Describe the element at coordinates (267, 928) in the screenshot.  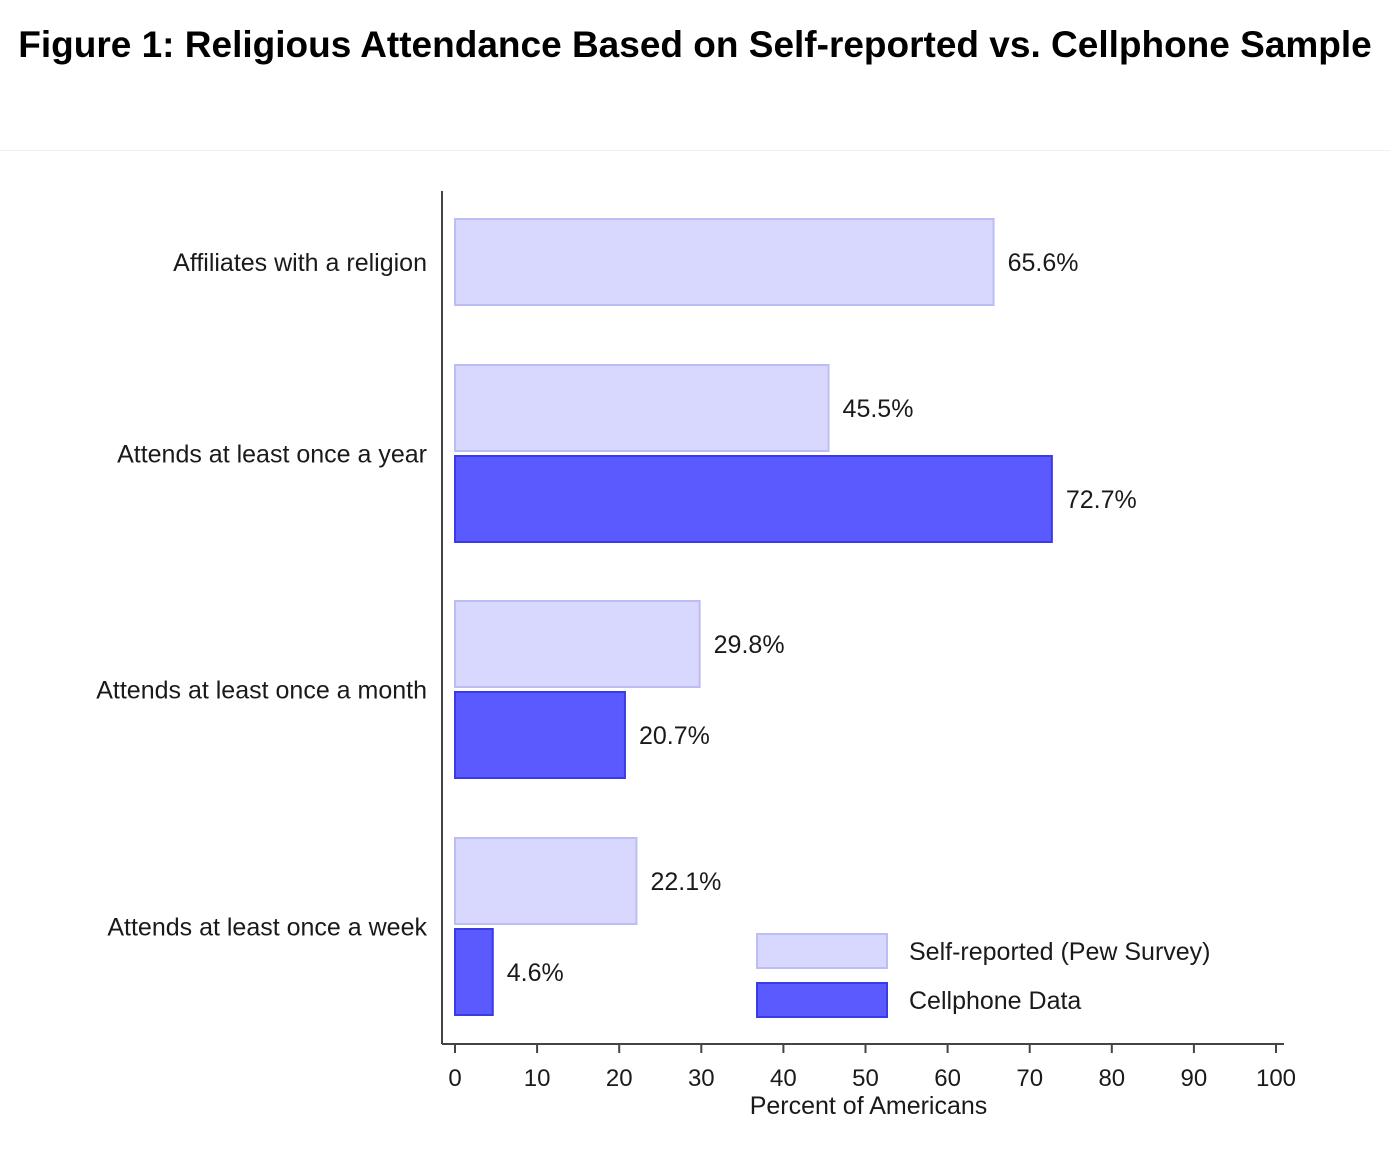
I see `category-label-3: Attends at least once a week` at that location.